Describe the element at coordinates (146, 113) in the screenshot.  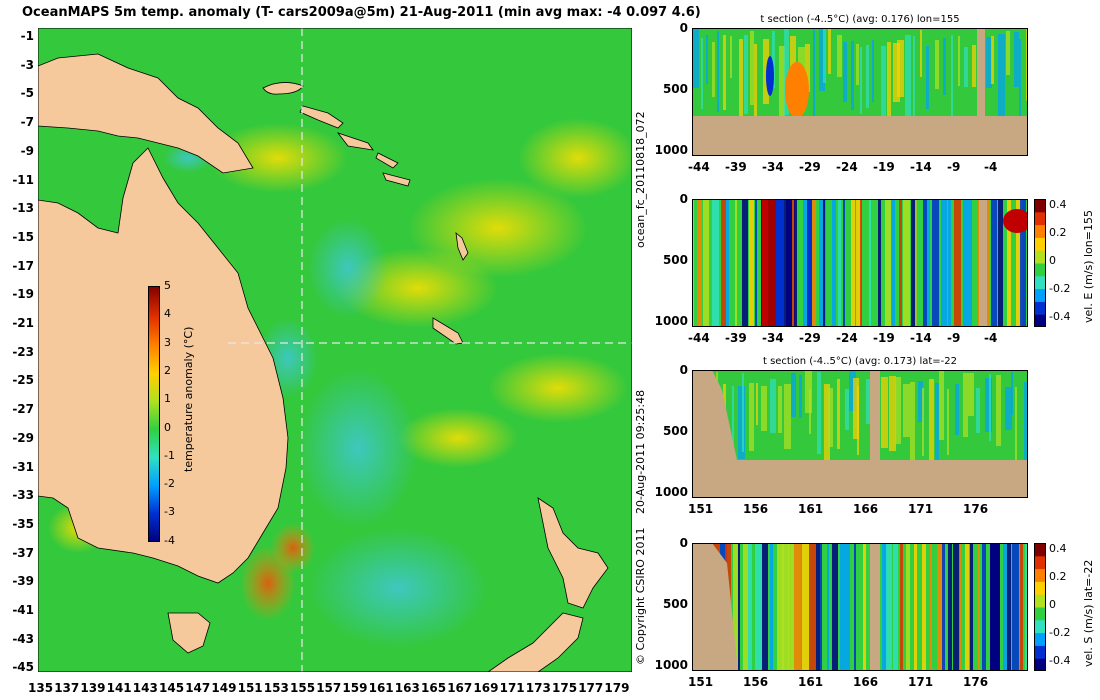
I see `new-guinea` at that location.